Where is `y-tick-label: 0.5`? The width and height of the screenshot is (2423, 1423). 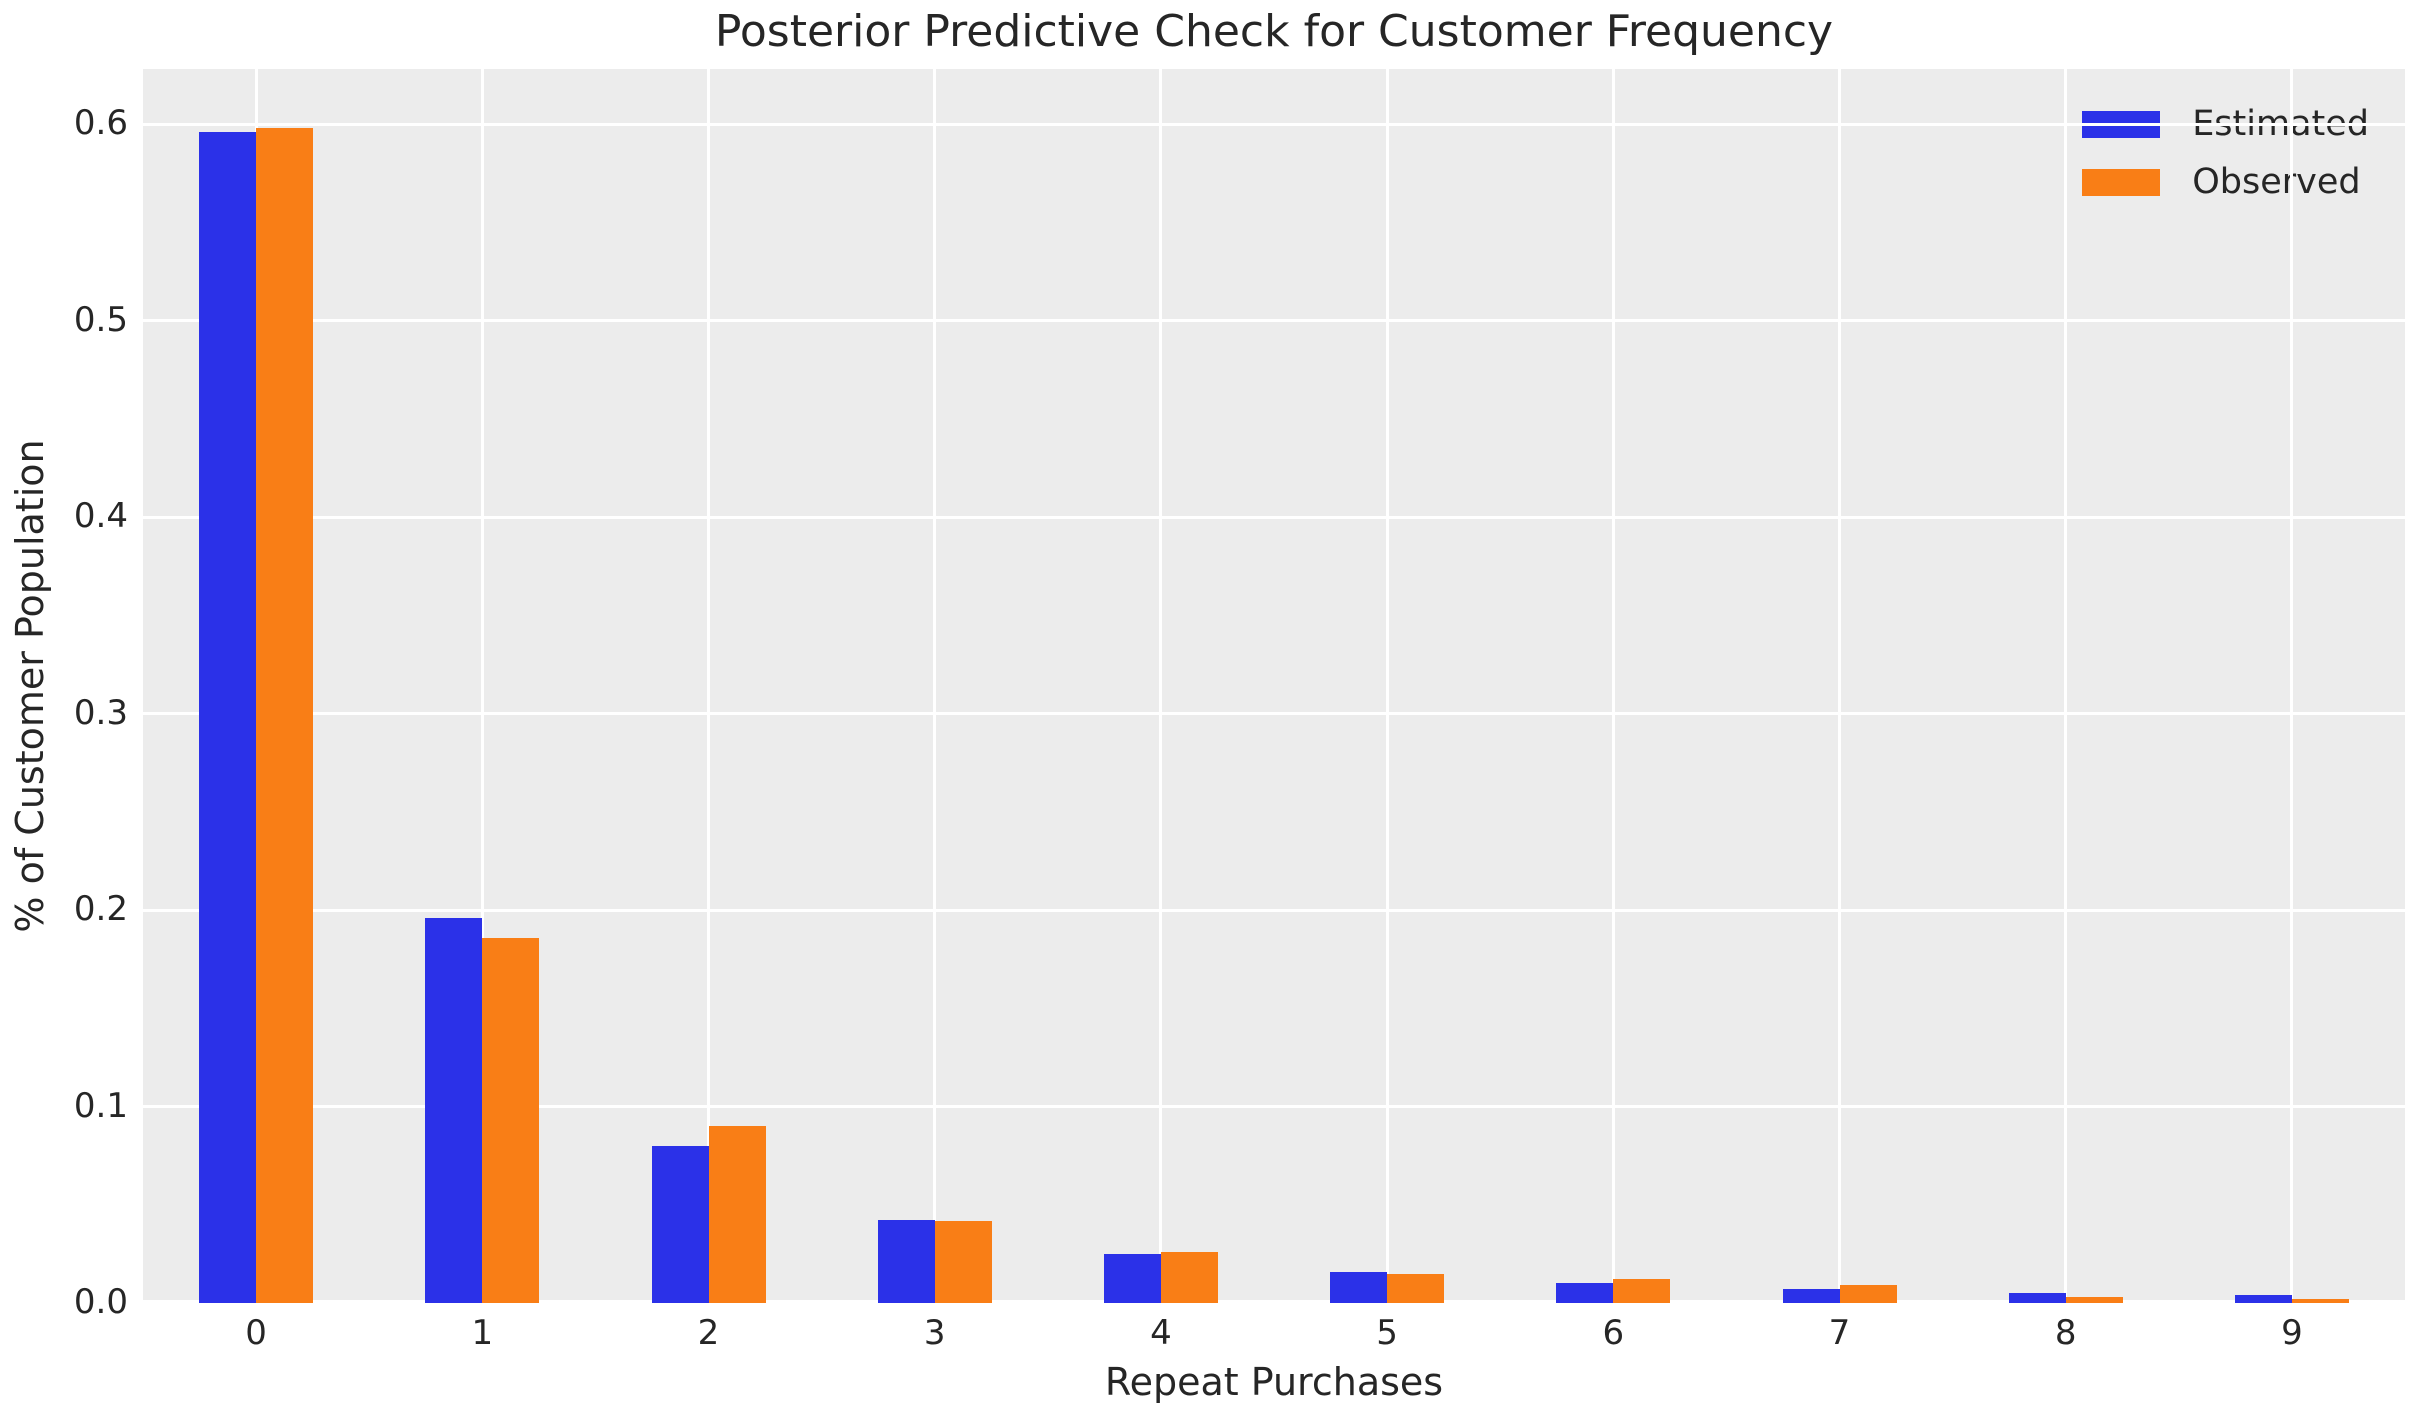
y-tick-label: 0.5 is located at coordinates (100, 319).